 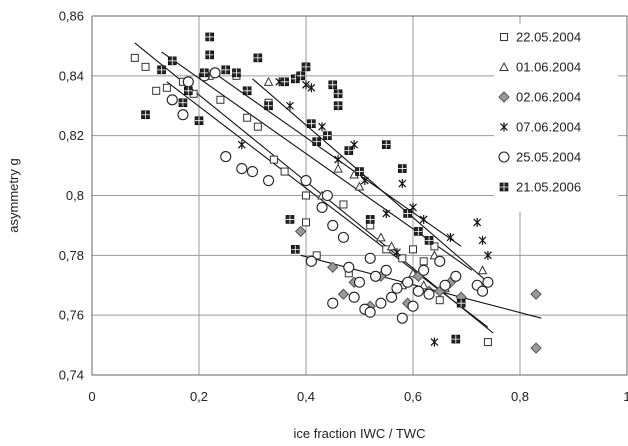 What do you see at coordinates (71, 135) in the screenshot?
I see `y-tick-label: 0,82` at bounding box center [71, 135].